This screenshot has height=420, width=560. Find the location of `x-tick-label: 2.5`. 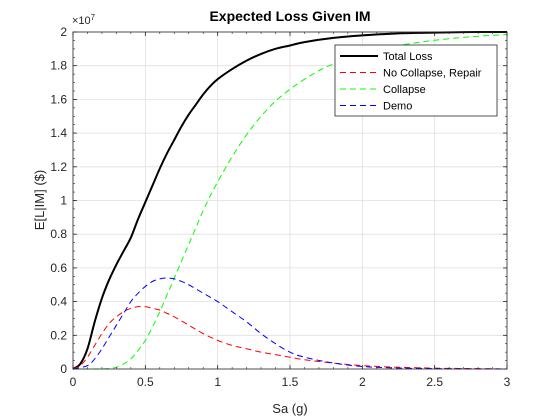

x-tick-label: 2.5 is located at coordinates (434, 382).